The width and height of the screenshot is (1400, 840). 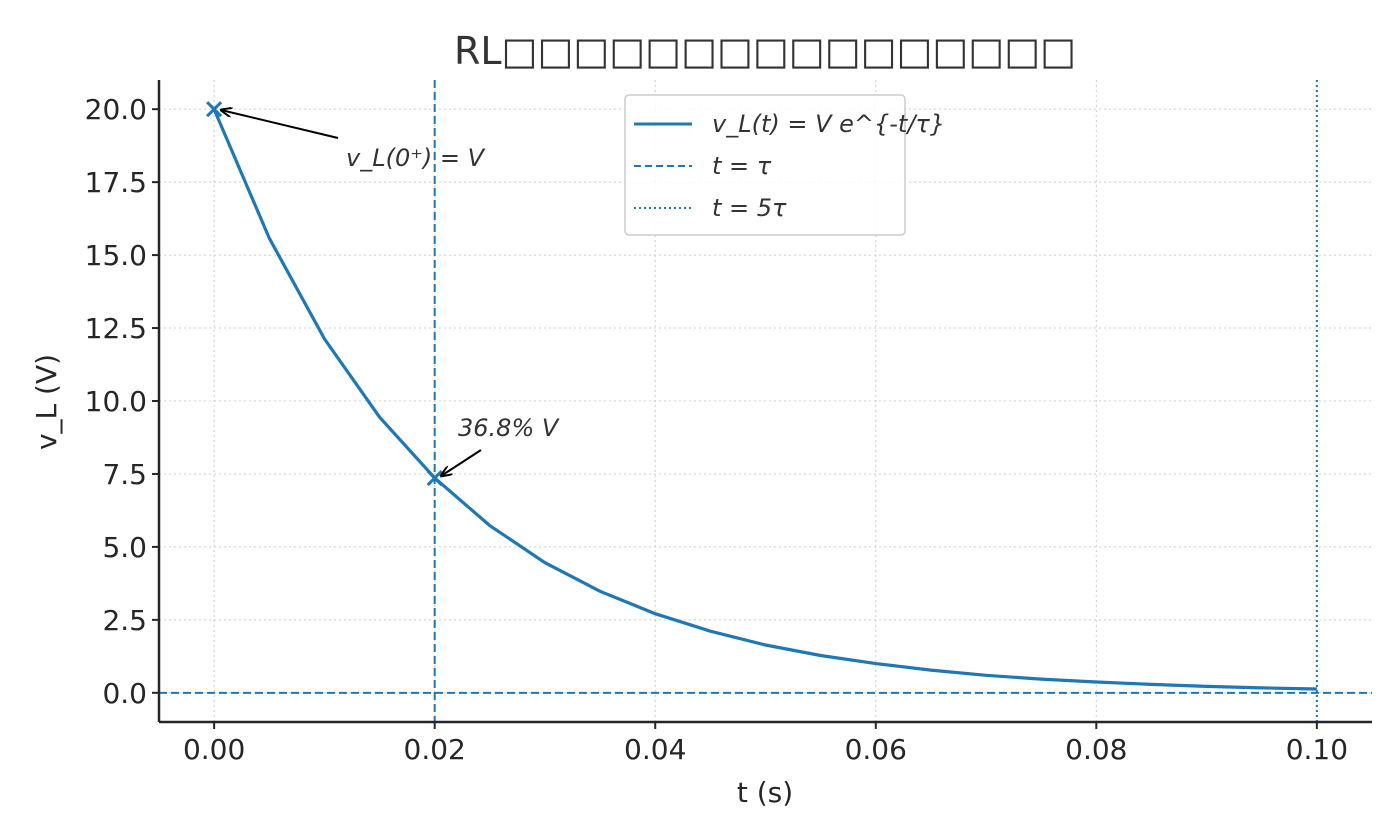 I want to click on legend: v_L(t) = V e^{-t/τ} t = τ t = 5τ, so click(x=784, y=165).